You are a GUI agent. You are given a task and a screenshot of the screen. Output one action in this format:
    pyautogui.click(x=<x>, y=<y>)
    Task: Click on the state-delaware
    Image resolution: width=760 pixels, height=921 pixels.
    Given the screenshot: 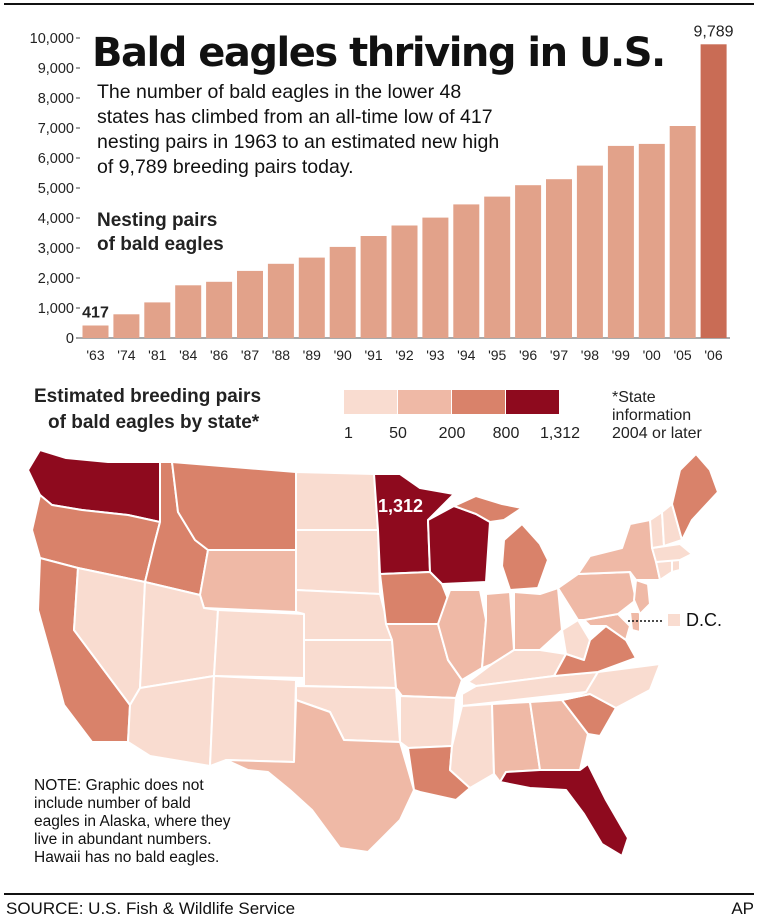 What is the action you would take?
    pyautogui.click(x=635, y=622)
    